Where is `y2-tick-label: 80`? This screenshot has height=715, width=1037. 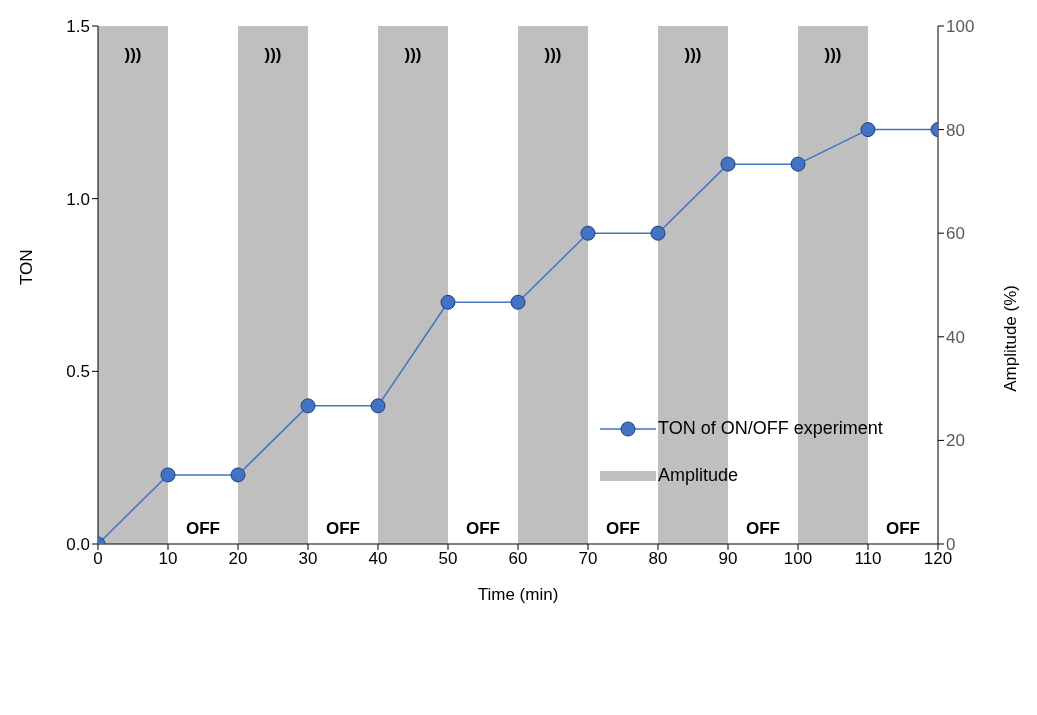
y2-tick-label: 80 is located at coordinates (955, 130).